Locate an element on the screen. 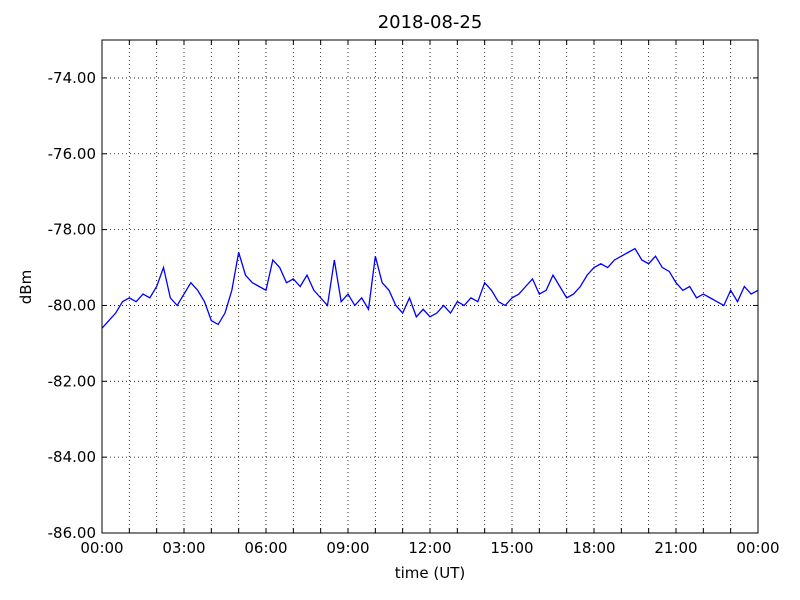 The image size is (800, 600). x-tick-label: 18:00 is located at coordinates (593, 548).